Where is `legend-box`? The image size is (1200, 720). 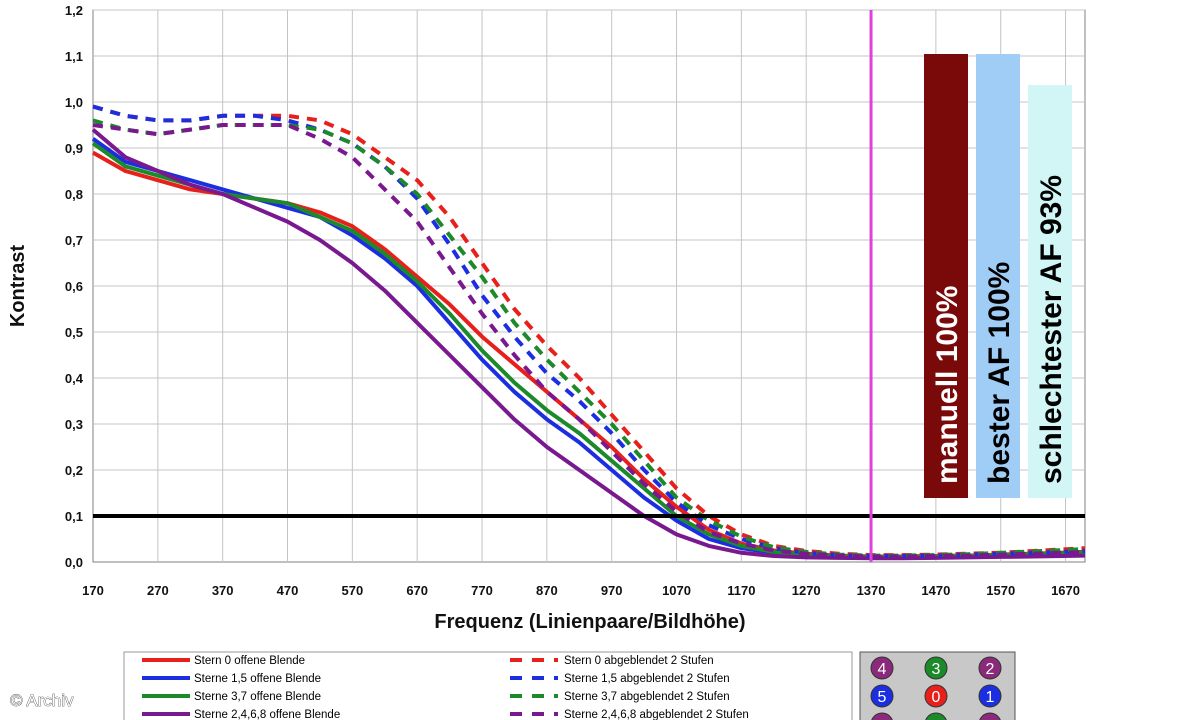 legend-box is located at coordinates (488, 685).